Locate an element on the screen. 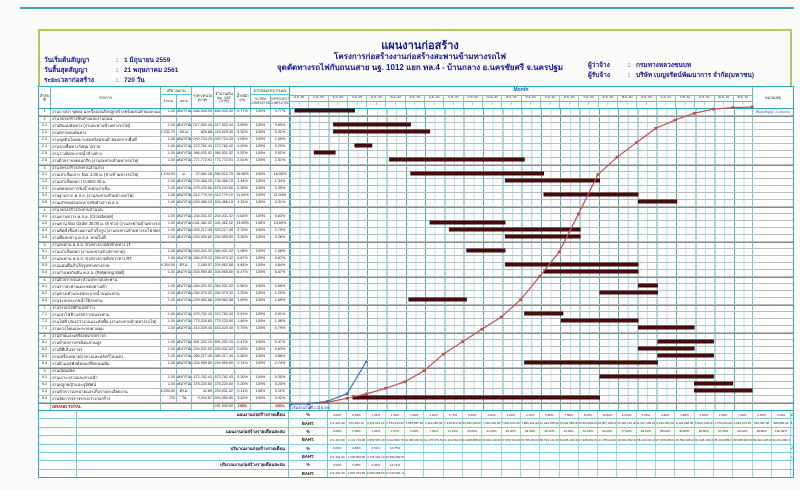 The height and width of the screenshot is (490, 800). task-amount: 2,284,079.32 is located at coordinates (224, 294).